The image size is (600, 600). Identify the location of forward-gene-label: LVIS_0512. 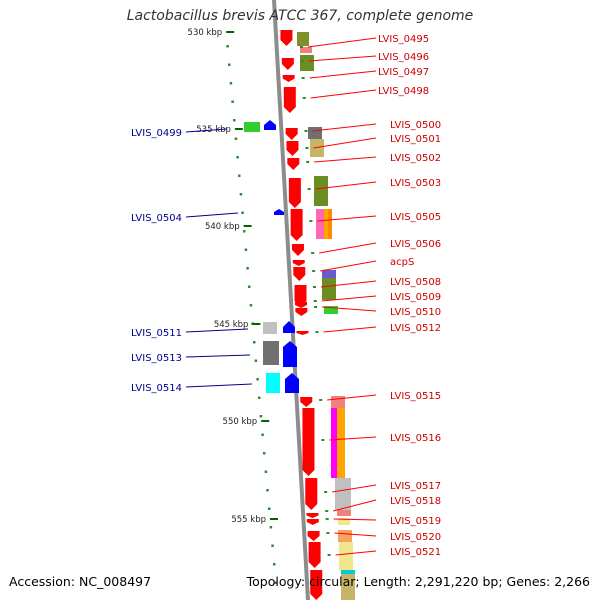
(415, 328).